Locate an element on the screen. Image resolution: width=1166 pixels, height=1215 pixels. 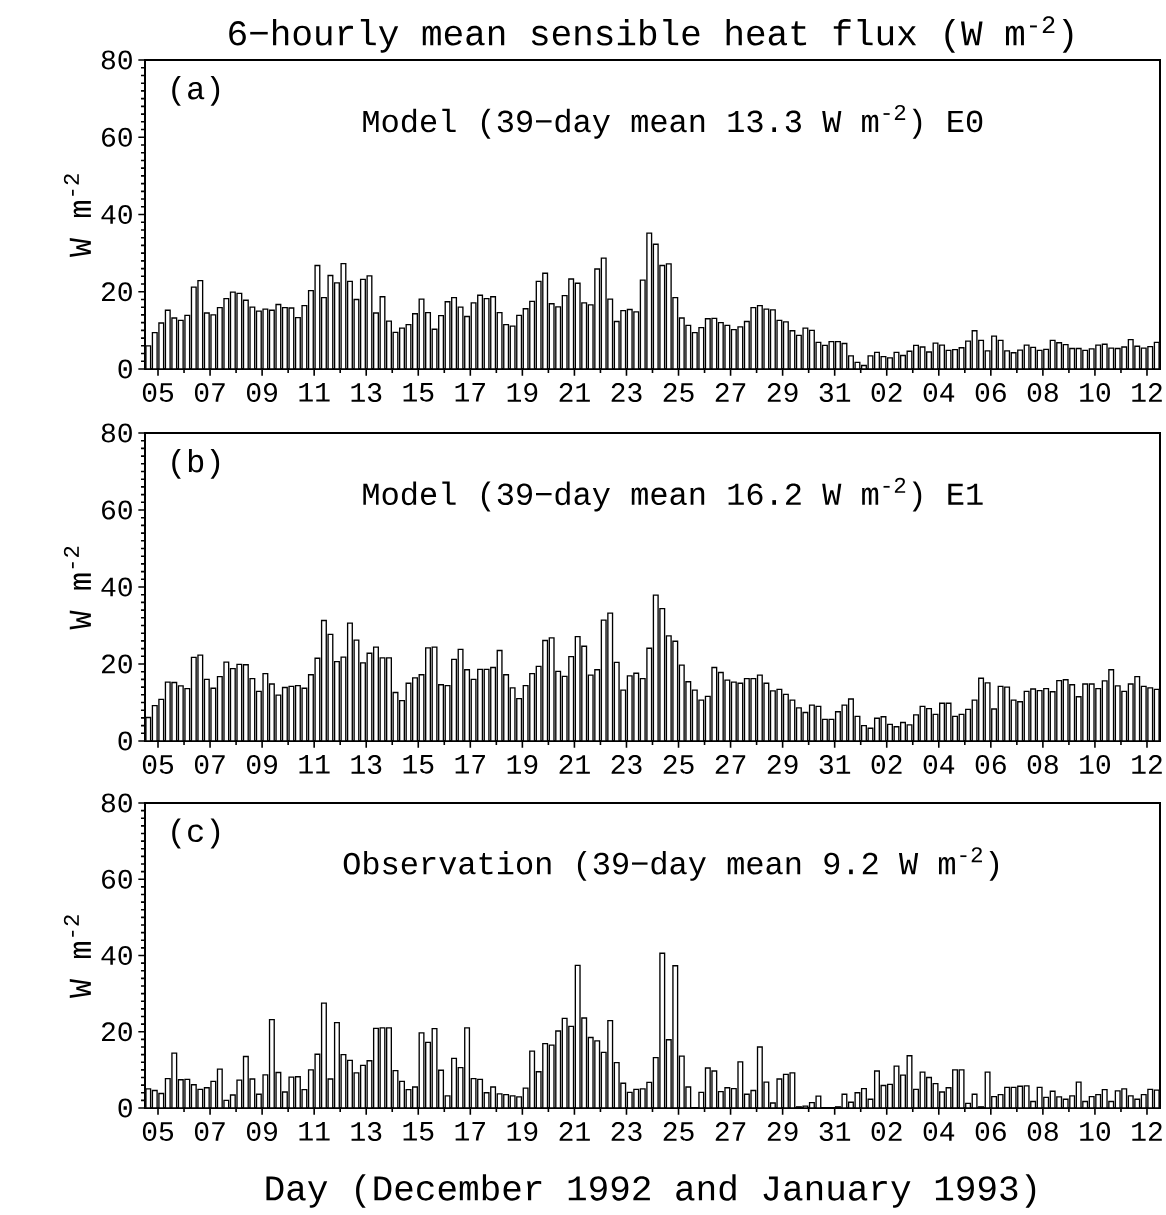
annotation: Model (39−day mean 13.3 W m$^{-2}$) E0 is located at coordinates (673, 121).